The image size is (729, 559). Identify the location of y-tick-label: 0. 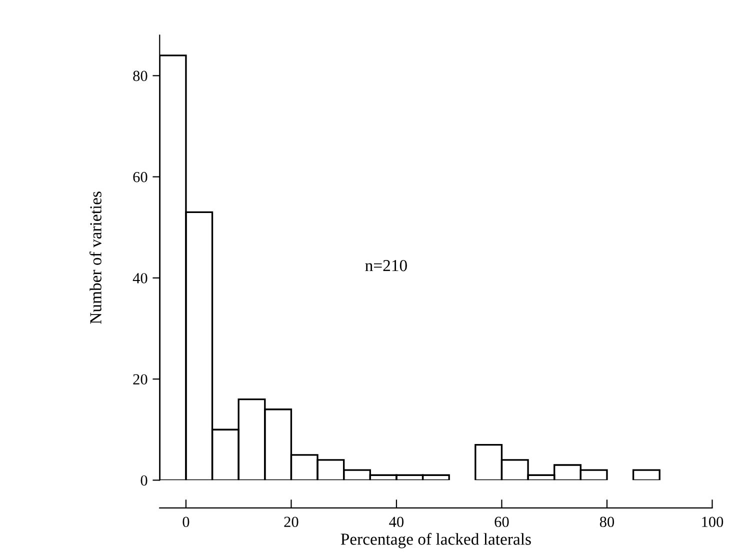
(144, 480).